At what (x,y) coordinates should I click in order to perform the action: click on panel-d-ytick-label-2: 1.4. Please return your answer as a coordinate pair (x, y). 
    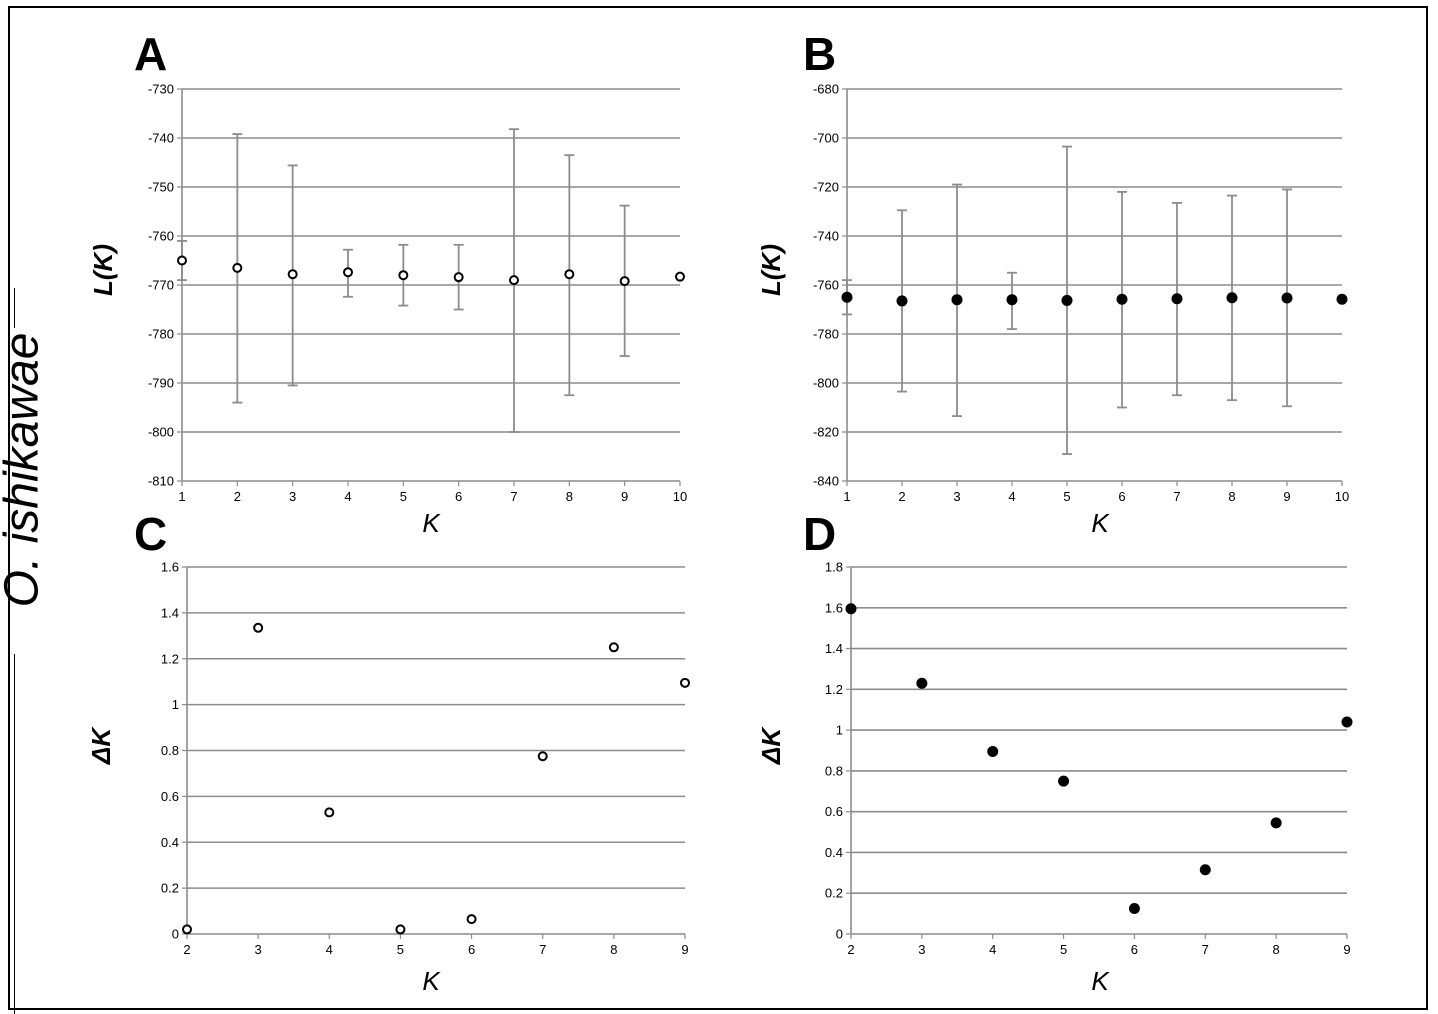
    Looking at the image, I should click on (834, 648).